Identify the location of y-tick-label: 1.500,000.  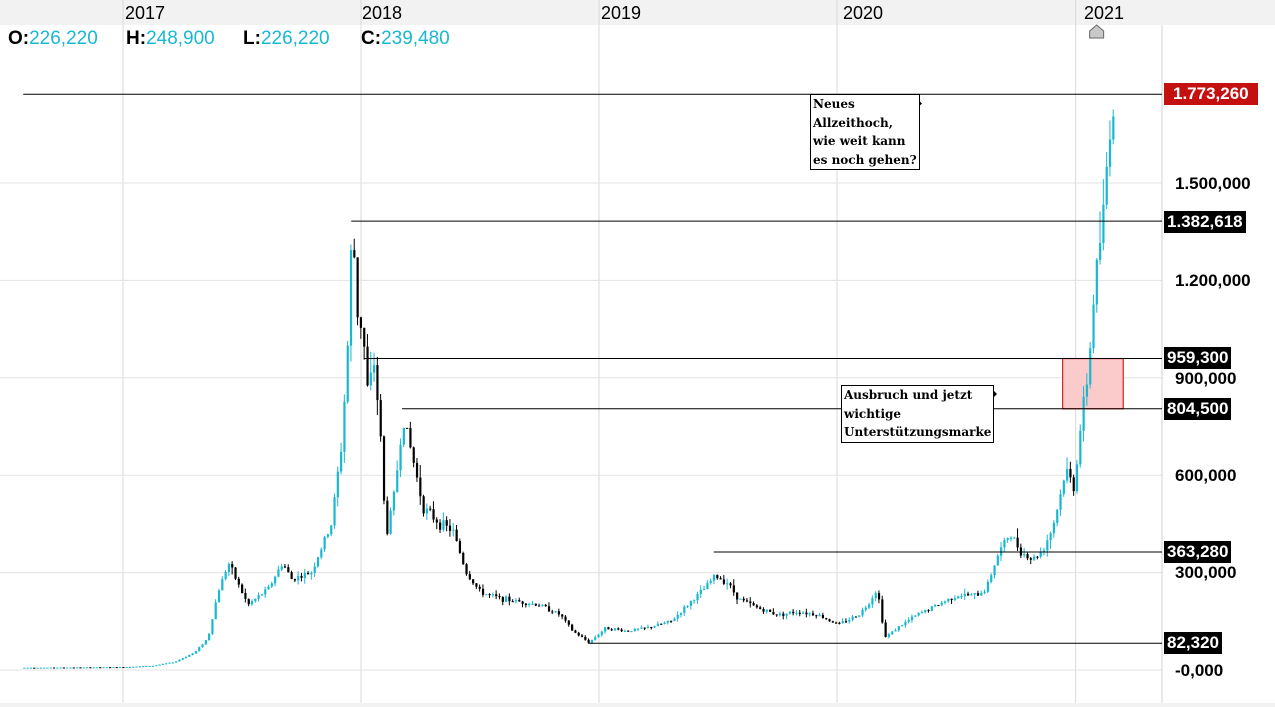
(1213, 183).